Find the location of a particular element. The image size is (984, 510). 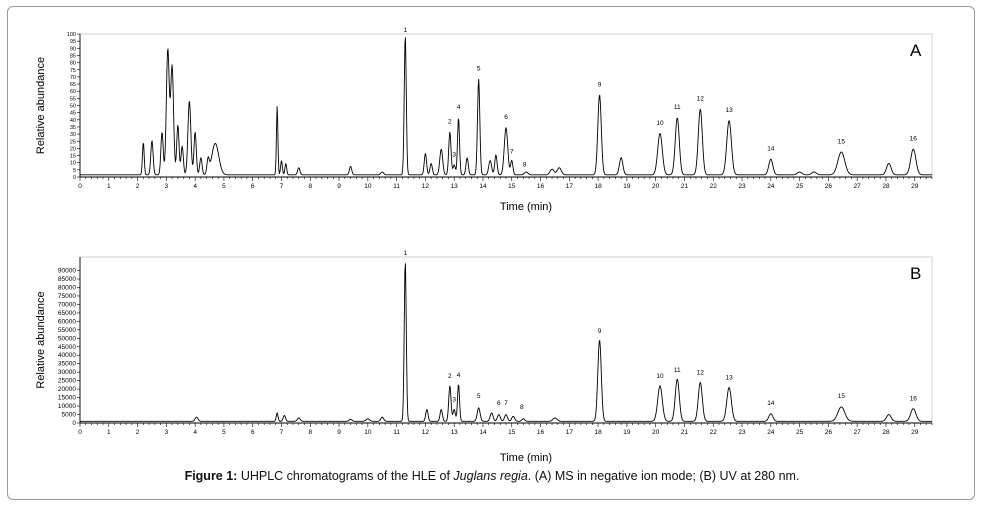

panel-a-x-tick-label: 3 is located at coordinates (167, 186).